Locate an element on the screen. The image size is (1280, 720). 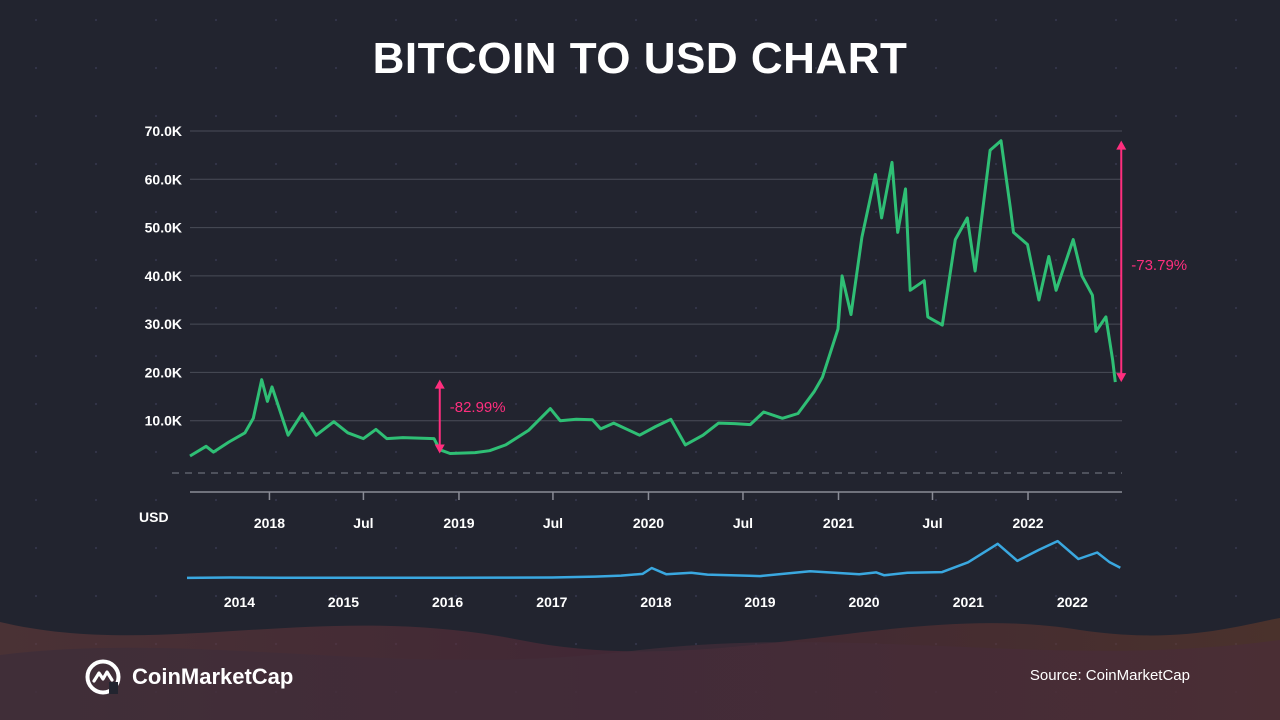
brand-name: CoinMarketCap is located at coordinates (213, 676).